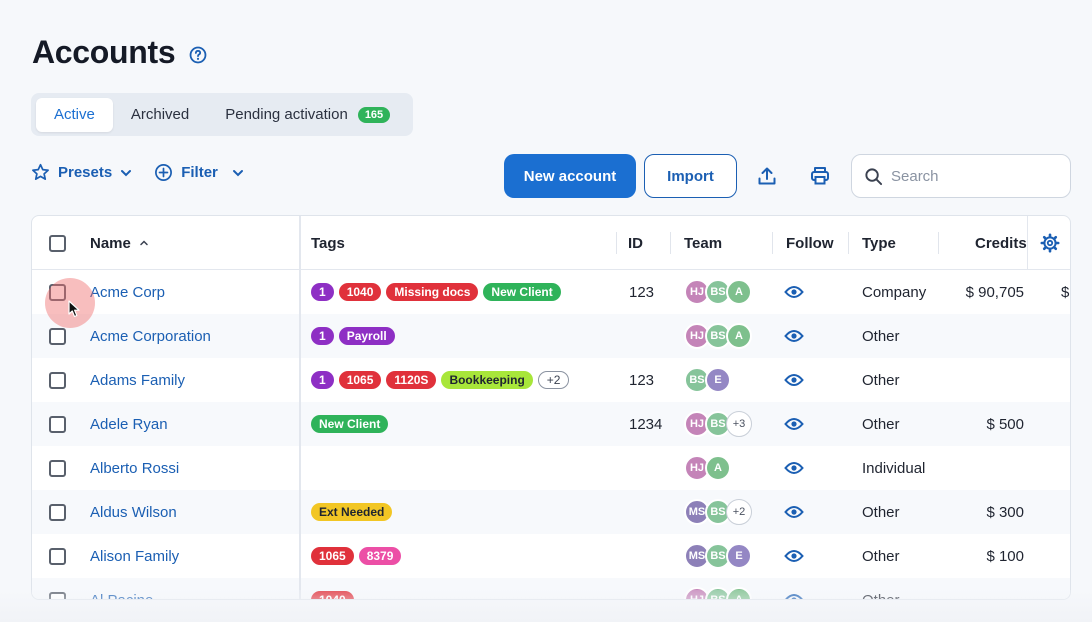  Describe the element at coordinates (133, 512) in the screenshot. I see `account-name-link: Aldus Wilson` at that location.